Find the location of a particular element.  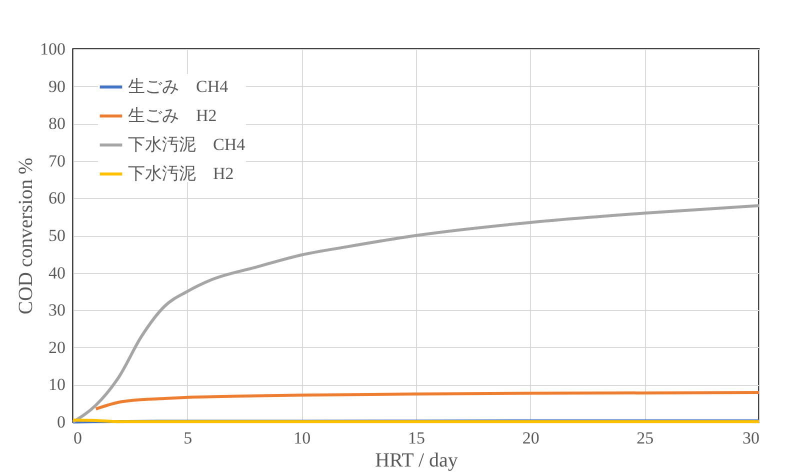

y-tick-label: 90 is located at coordinates (57, 86).